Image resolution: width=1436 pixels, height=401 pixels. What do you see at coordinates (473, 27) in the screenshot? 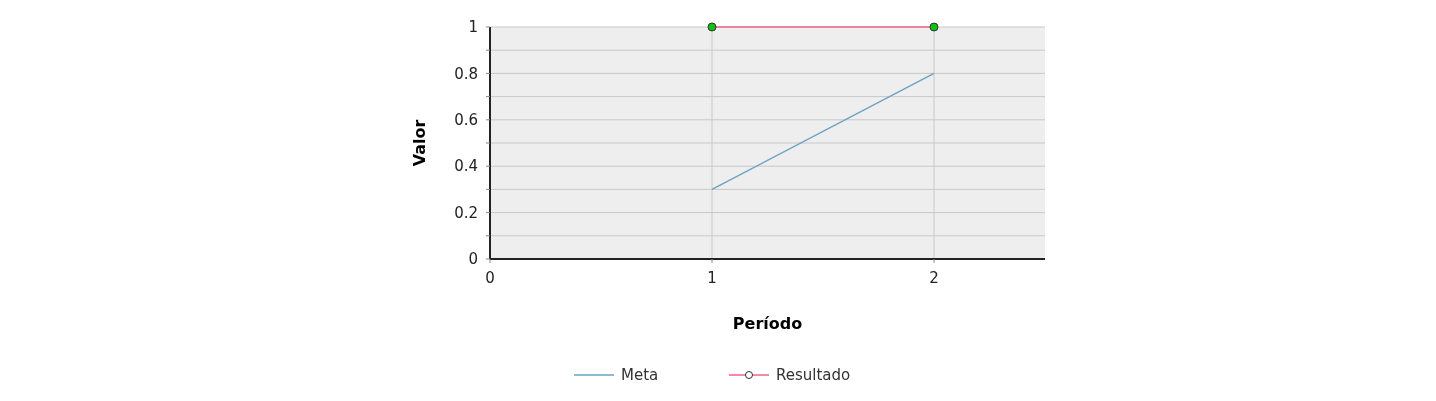
I see `y-tick-label: 1` at bounding box center [473, 27].